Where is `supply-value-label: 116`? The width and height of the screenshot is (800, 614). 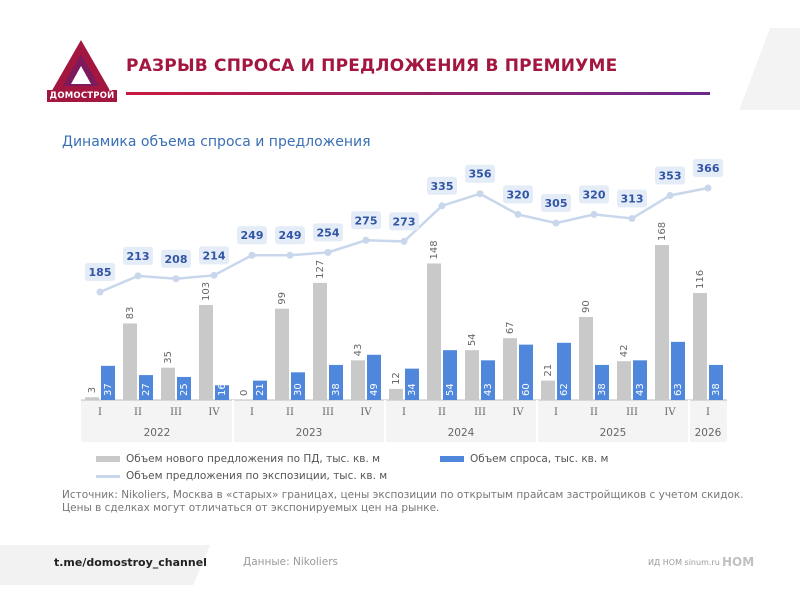
supply-value-label: 116 is located at coordinates (700, 279).